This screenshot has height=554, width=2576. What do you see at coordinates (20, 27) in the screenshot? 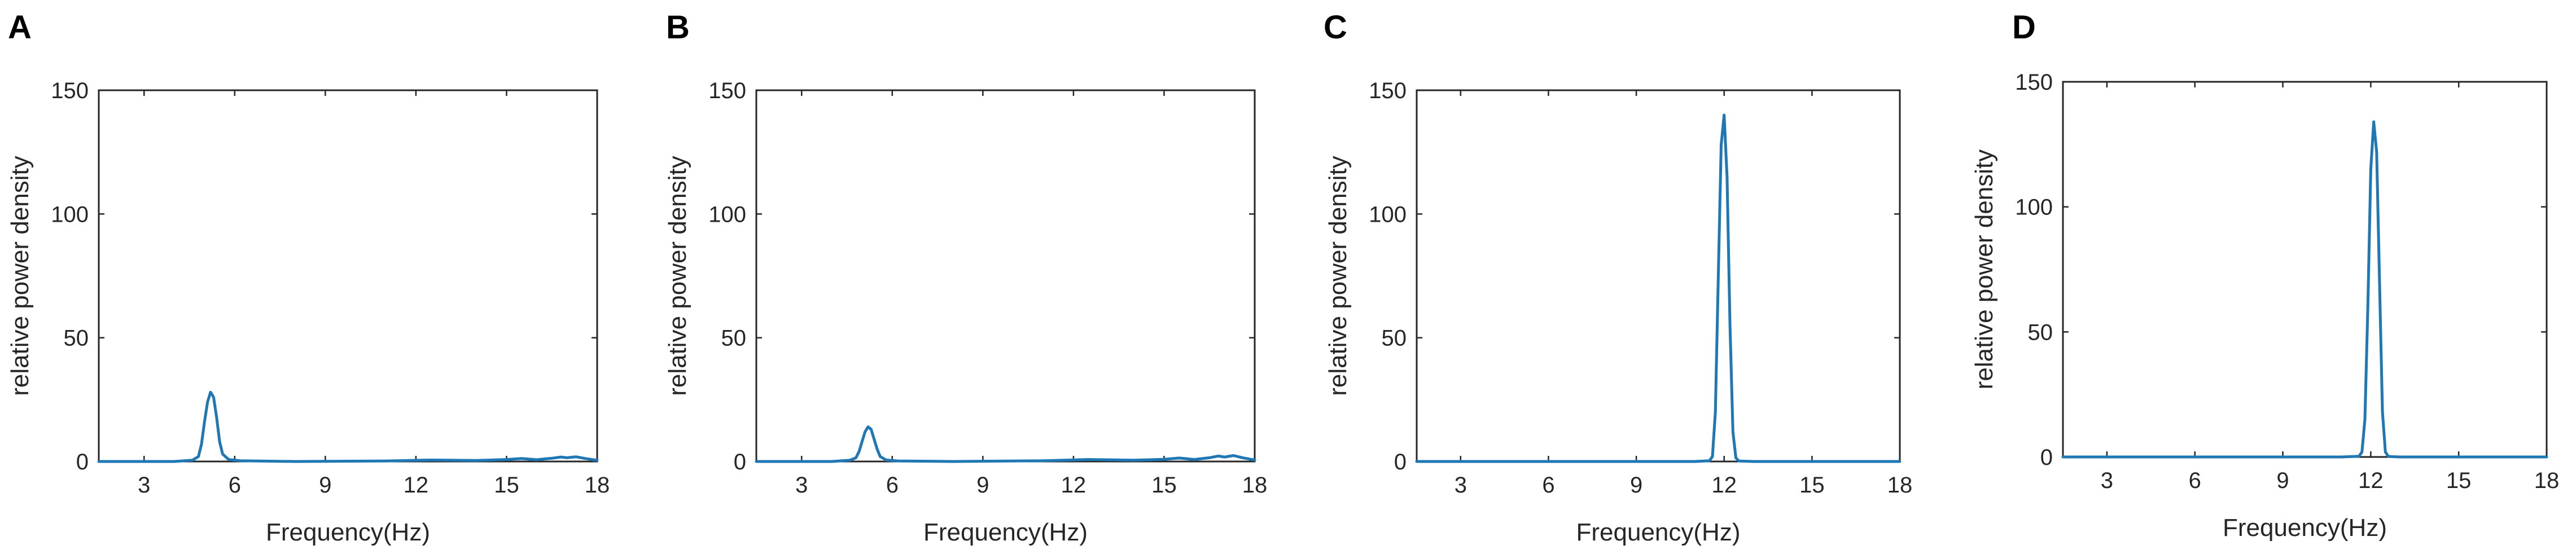
I see `panel-letter: A` at bounding box center [20, 27].